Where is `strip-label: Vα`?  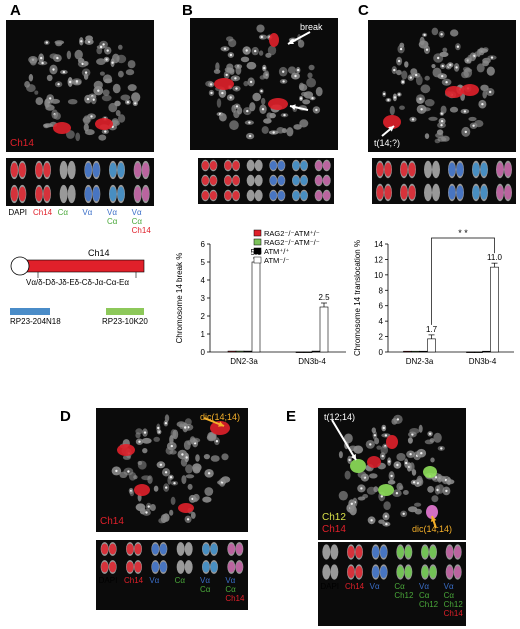 strip-label: Vα is located at coordinates (112, 212).